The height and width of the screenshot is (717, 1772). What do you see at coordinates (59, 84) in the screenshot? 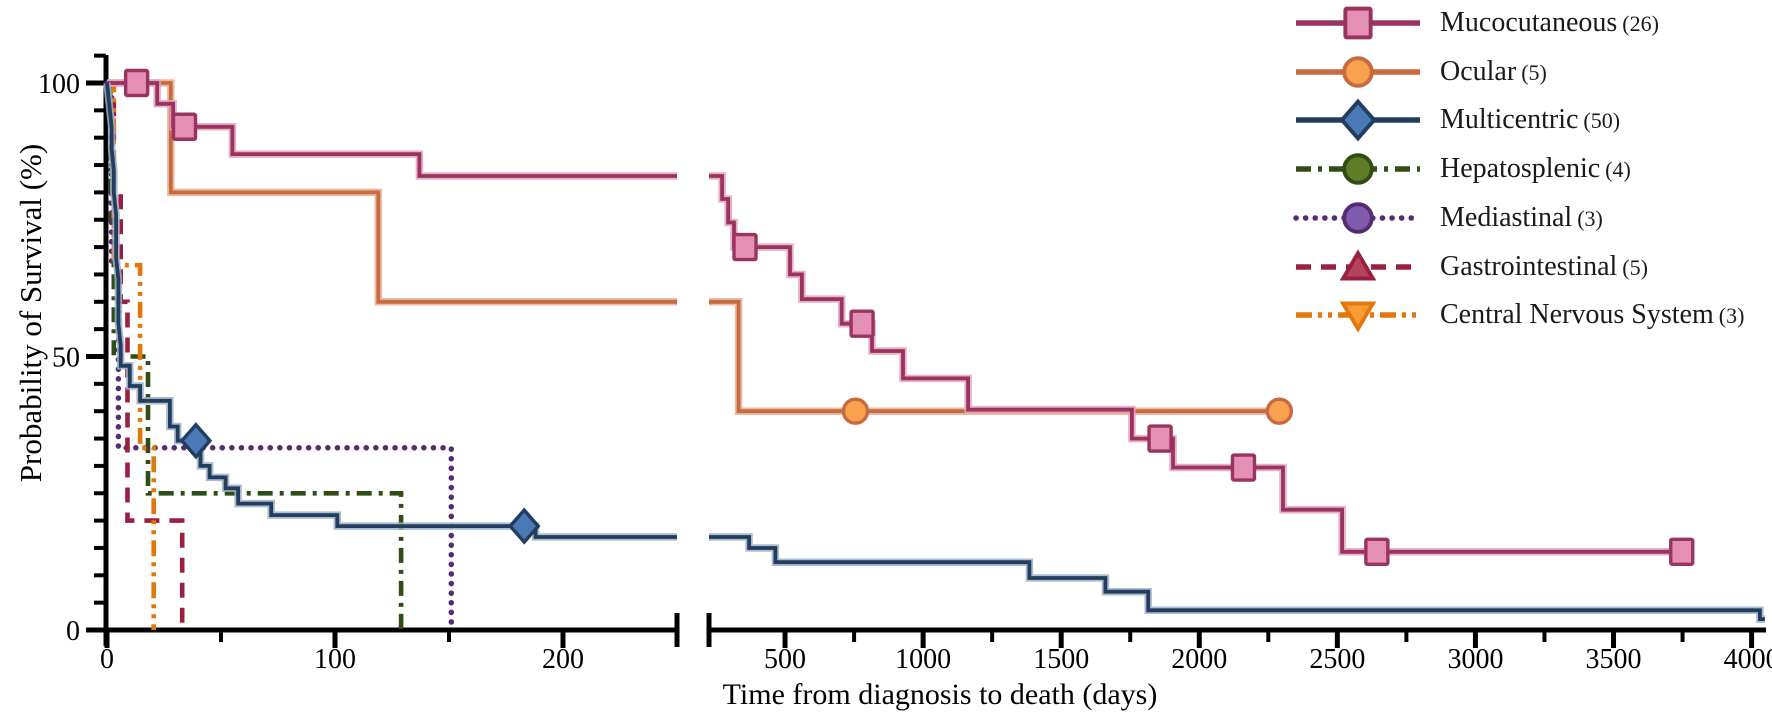
I see `y-tick-label: 100` at bounding box center [59, 84].